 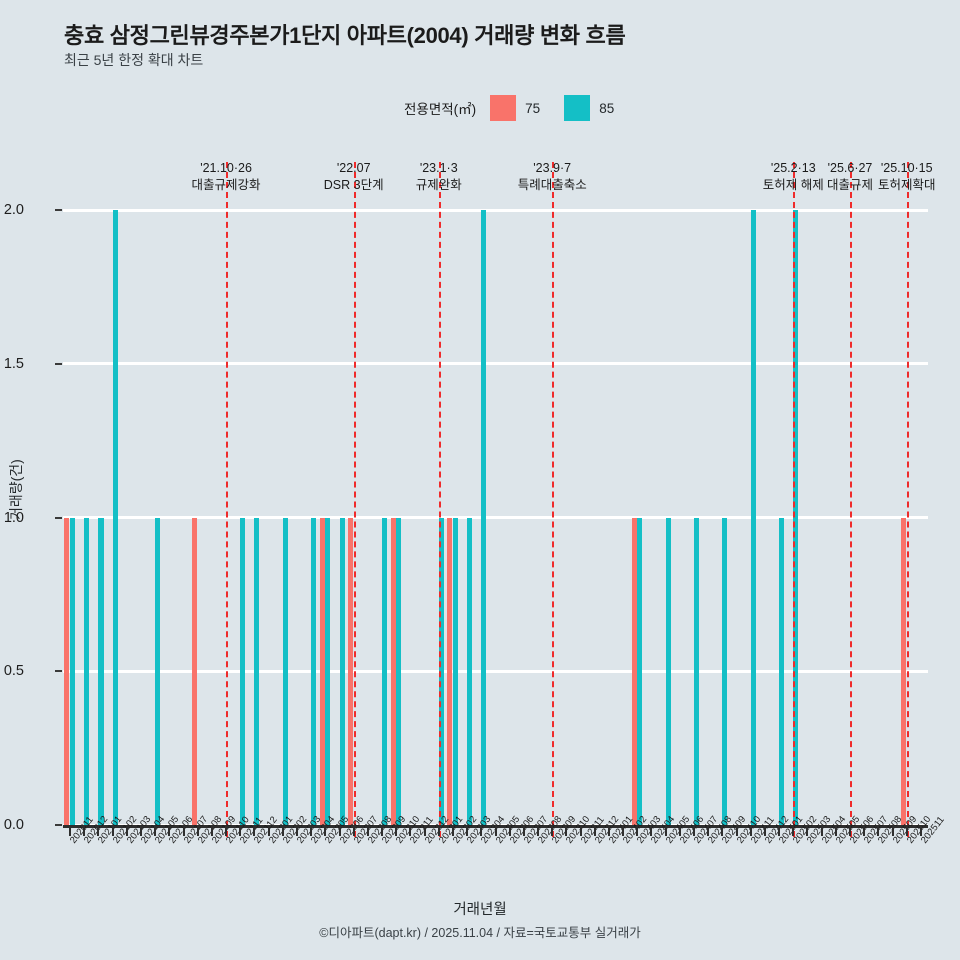 I want to click on event-text: 규제완화, so click(x=438, y=185).